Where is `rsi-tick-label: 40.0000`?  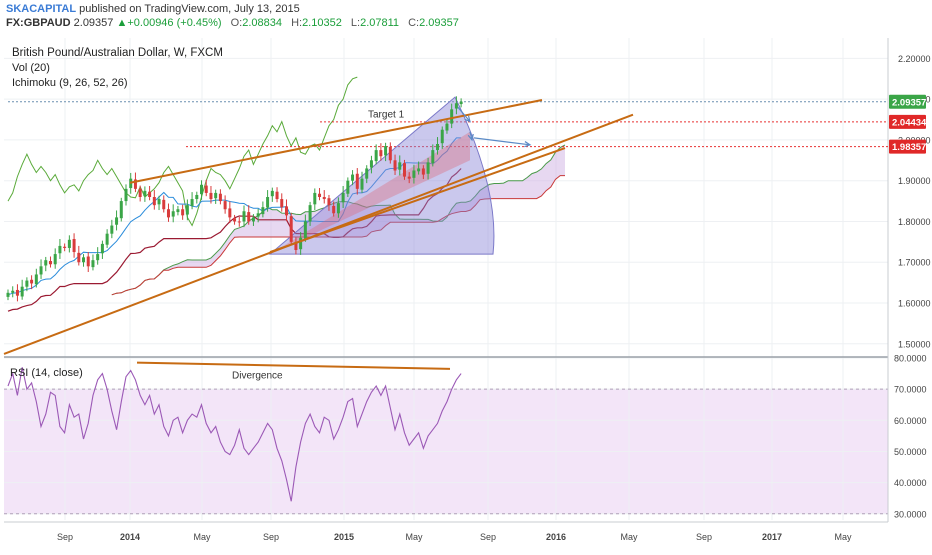
rsi-tick-label: 40.0000 is located at coordinates (910, 483).